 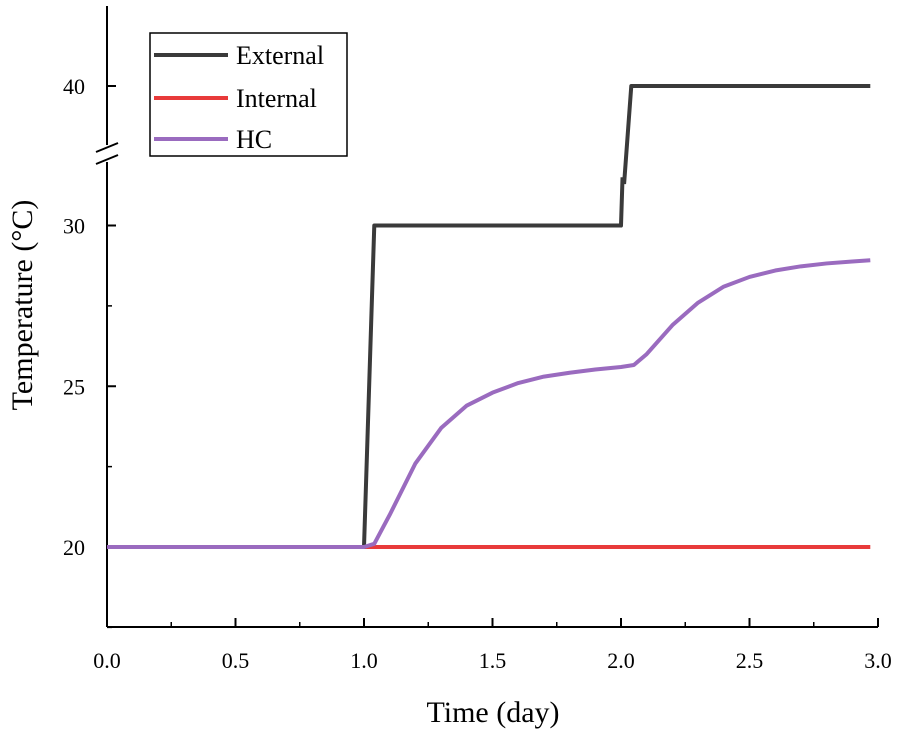 I want to click on x-tick-label: 1.5, so click(x=493, y=660).